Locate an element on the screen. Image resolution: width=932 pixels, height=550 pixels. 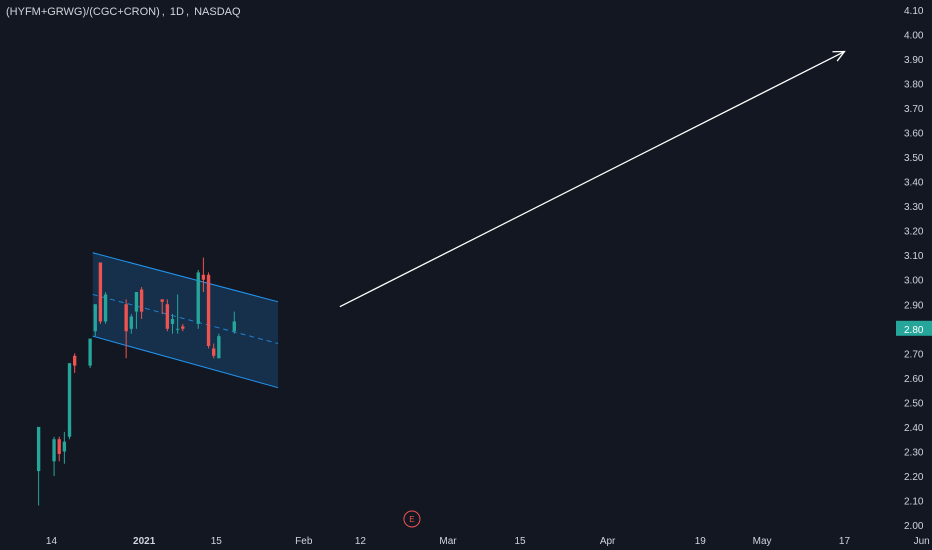
exchange-label: NASDAQ is located at coordinates (217, 12).